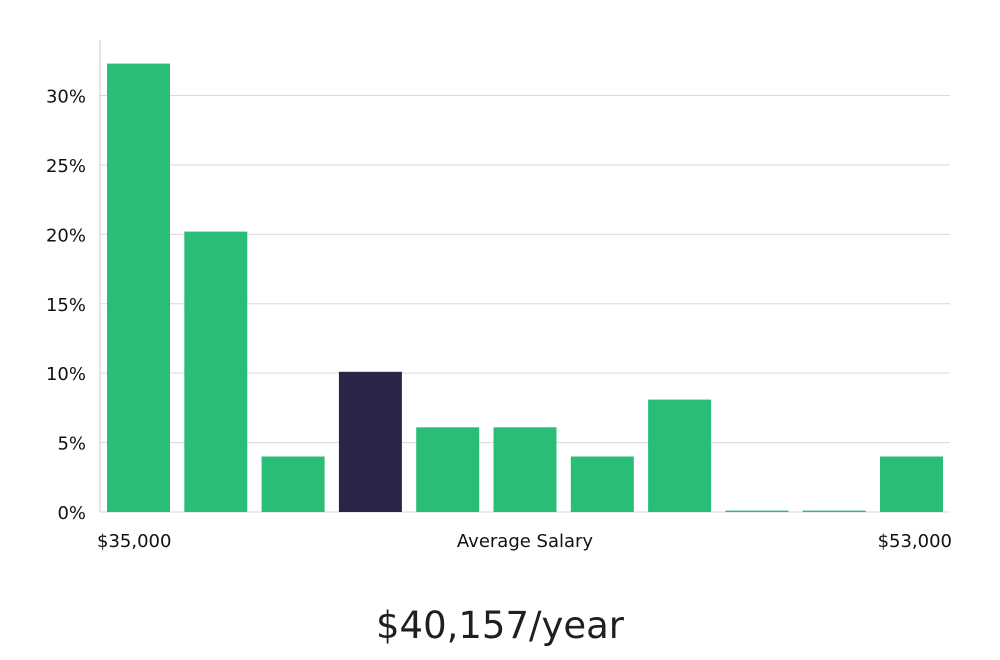  What do you see at coordinates (66, 166) in the screenshot?
I see `y-tick-label: 25%` at bounding box center [66, 166].